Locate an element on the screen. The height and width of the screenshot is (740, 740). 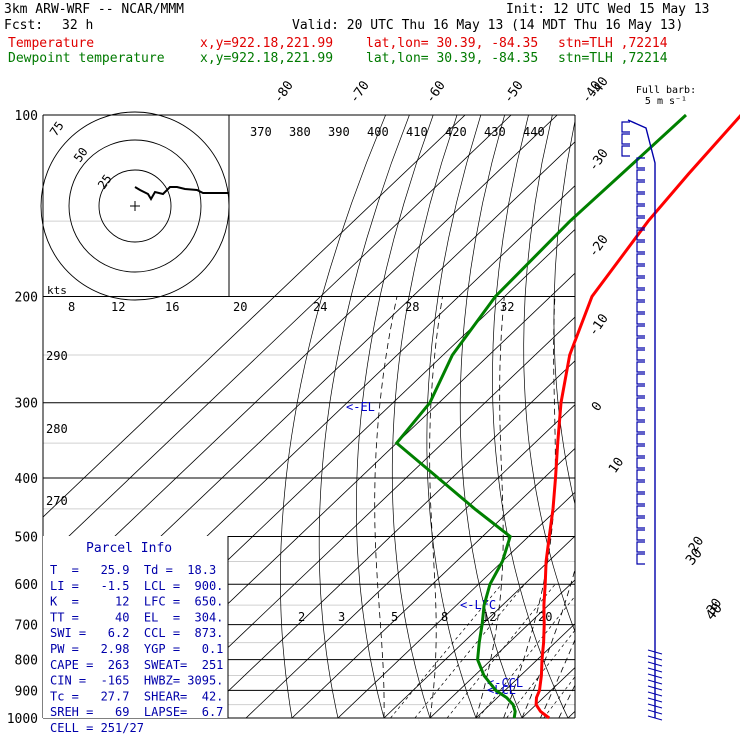
mixing-ratio-line is located at coordinates (559, 697).